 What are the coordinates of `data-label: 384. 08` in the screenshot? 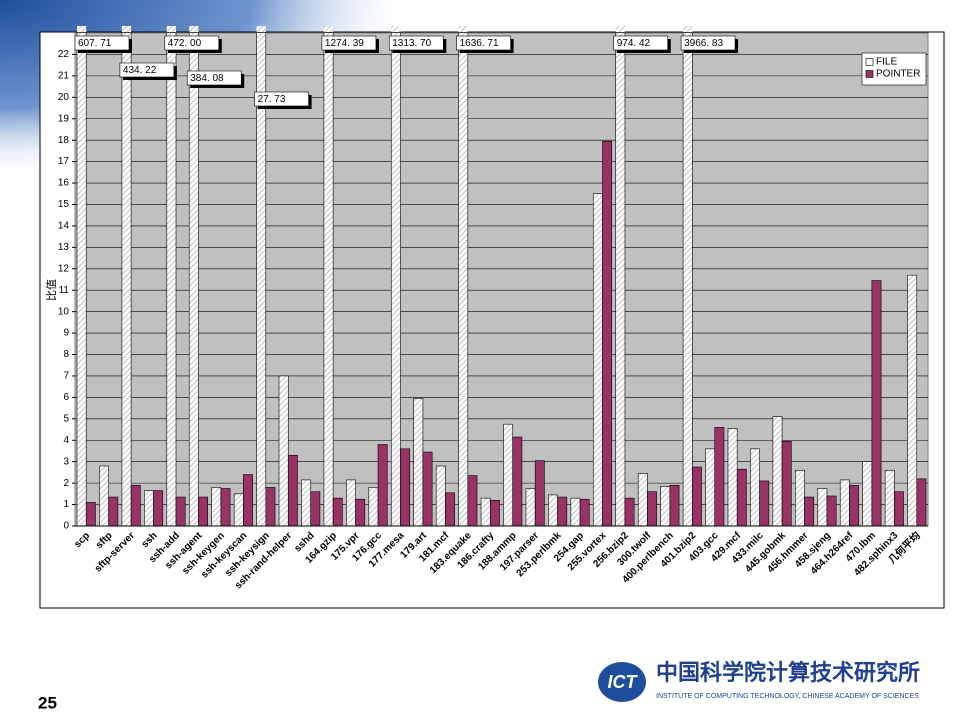 It's located at (207, 78).